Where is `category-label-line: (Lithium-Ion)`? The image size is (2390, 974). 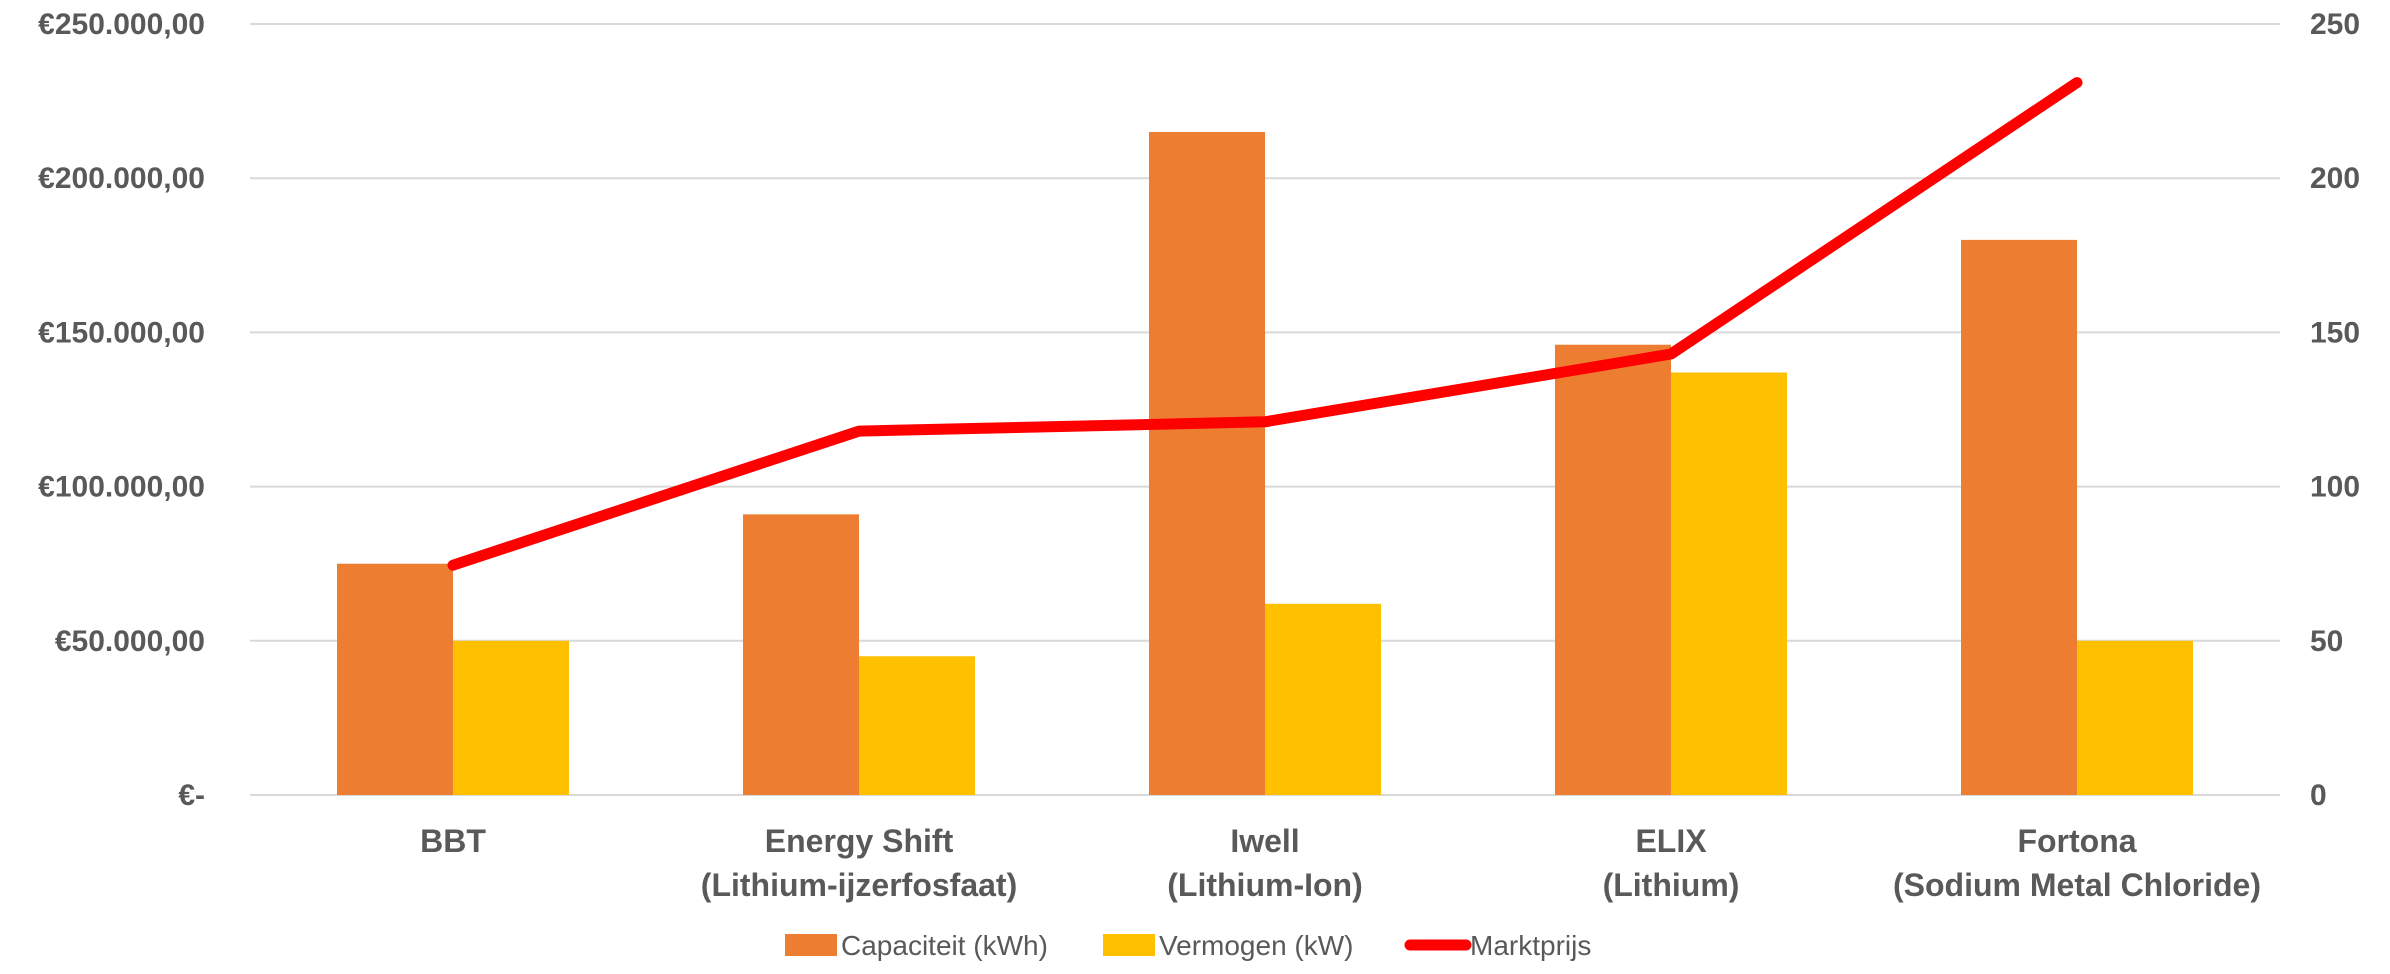 category-label-line: (Lithium-Ion) is located at coordinates (1264, 885).